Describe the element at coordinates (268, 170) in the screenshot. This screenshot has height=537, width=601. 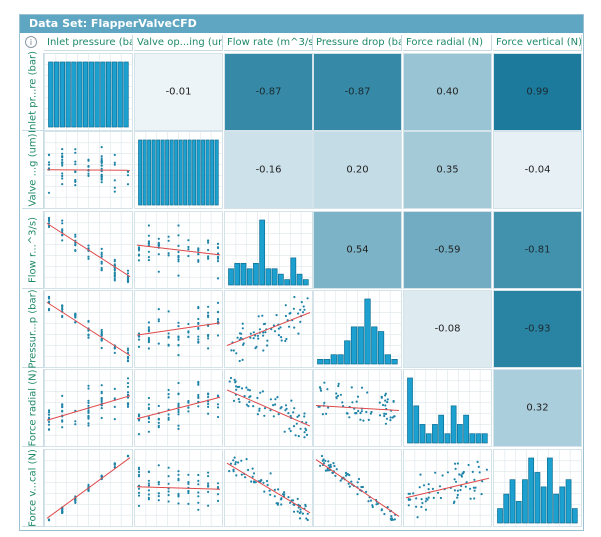
I see `correlation-cell: -0.16` at that location.